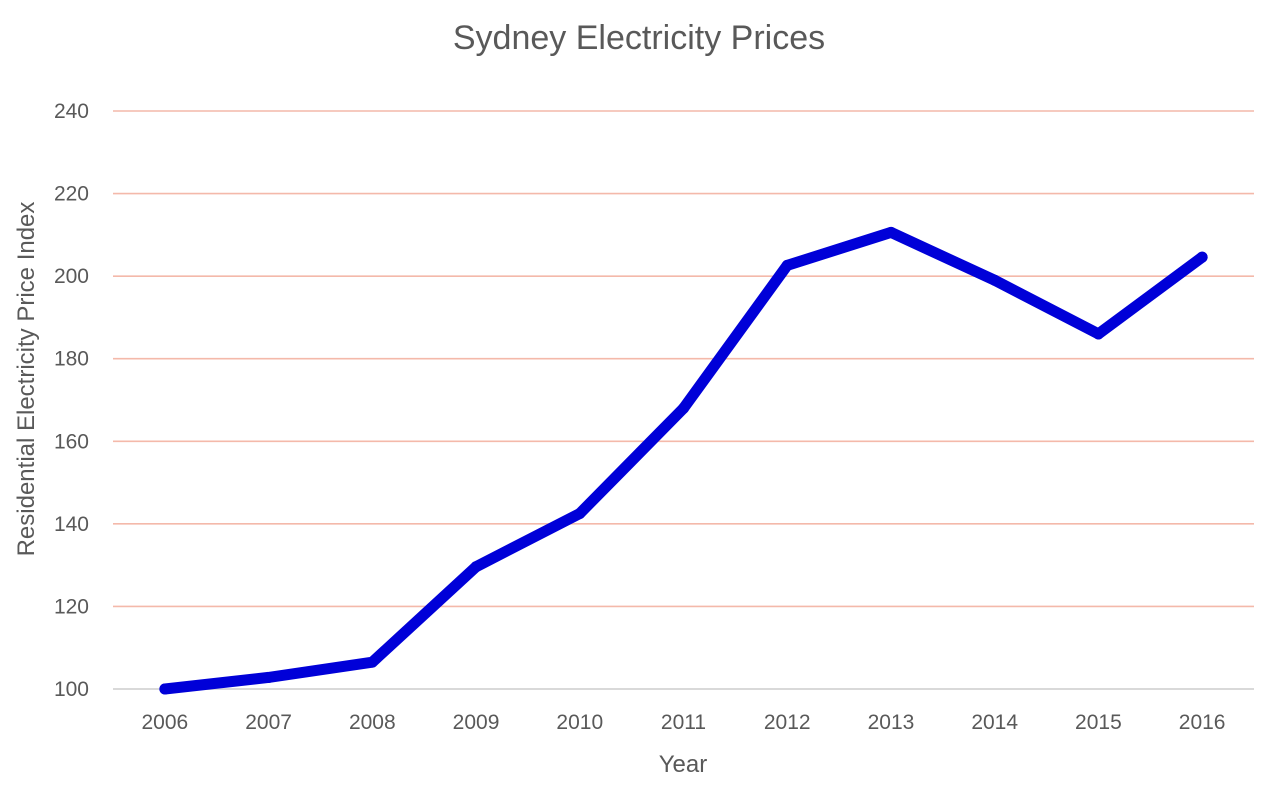 Image resolution: width=1269 pixels, height=796 pixels. Describe the element at coordinates (71, 524) in the screenshot. I see `y-tick-label: 140` at that location.